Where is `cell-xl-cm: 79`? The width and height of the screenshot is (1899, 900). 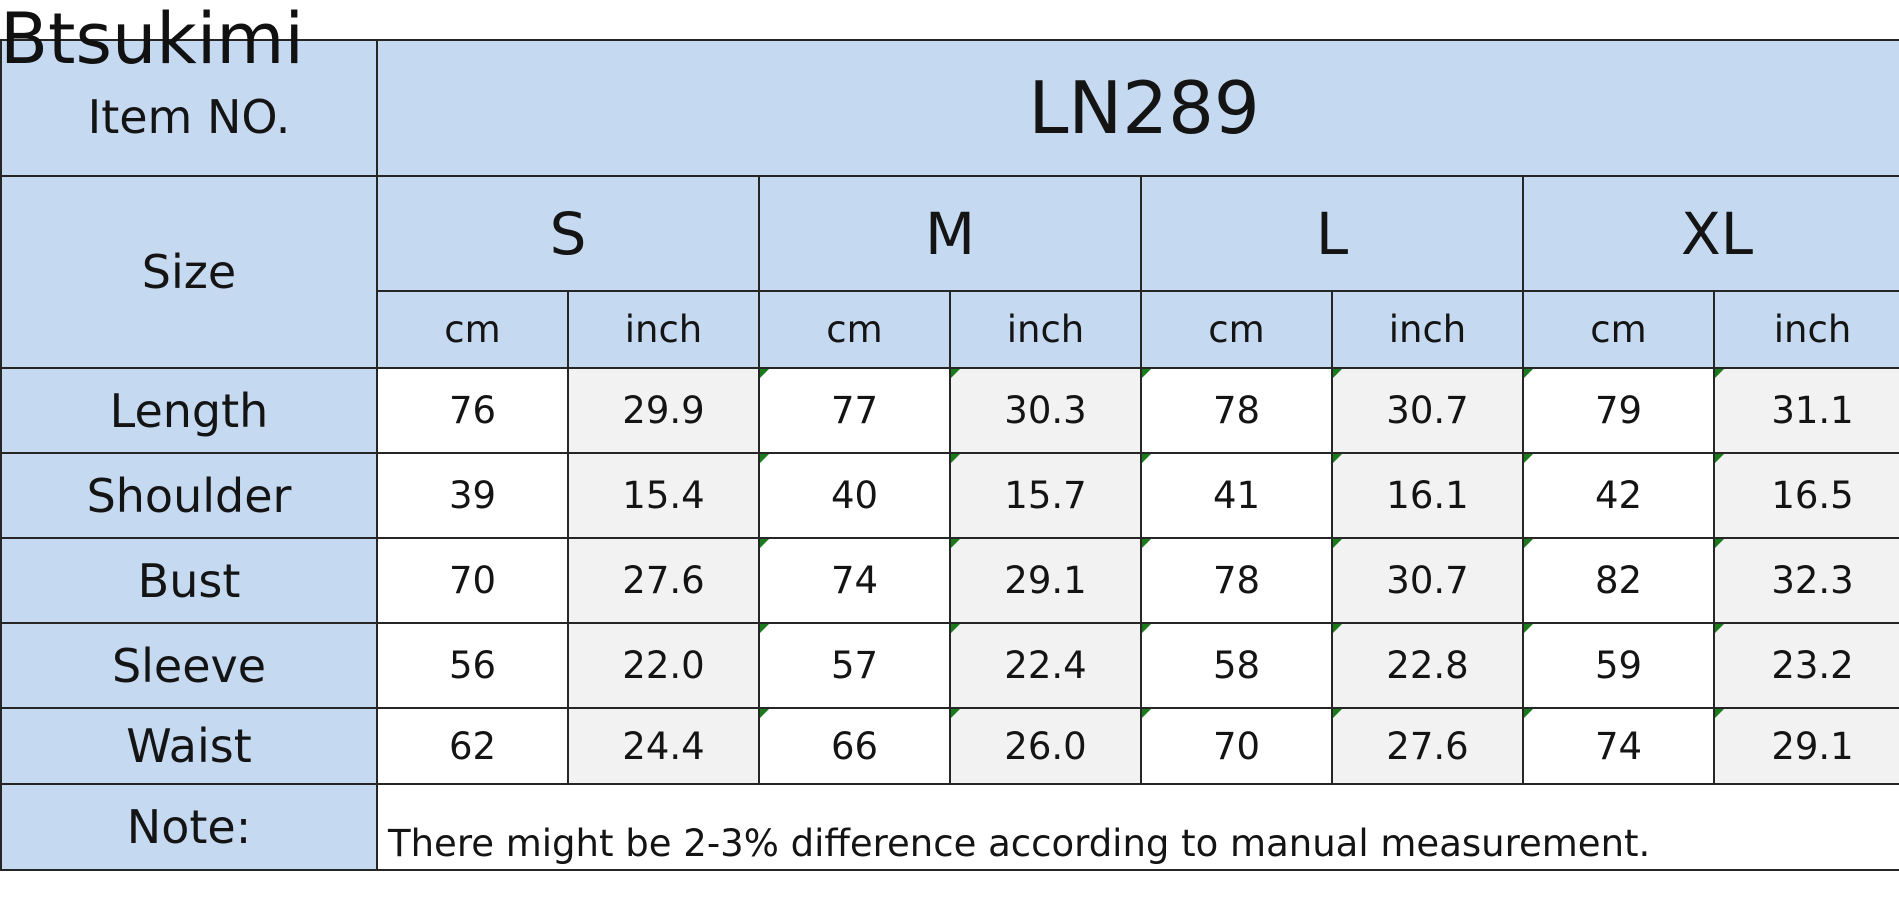 cell-xl-cm: 79 is located at coordinates (1618, 410).